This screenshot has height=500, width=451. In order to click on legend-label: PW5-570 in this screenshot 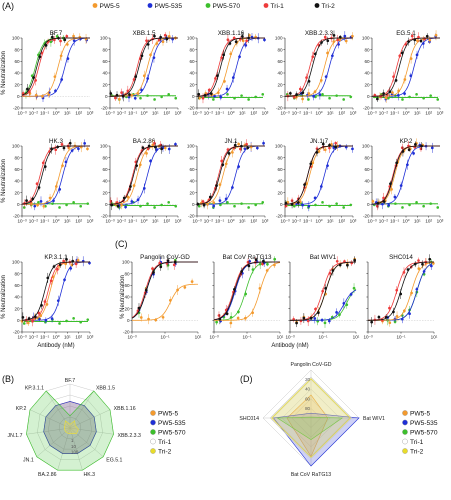, I will do `click(172, 433)`.